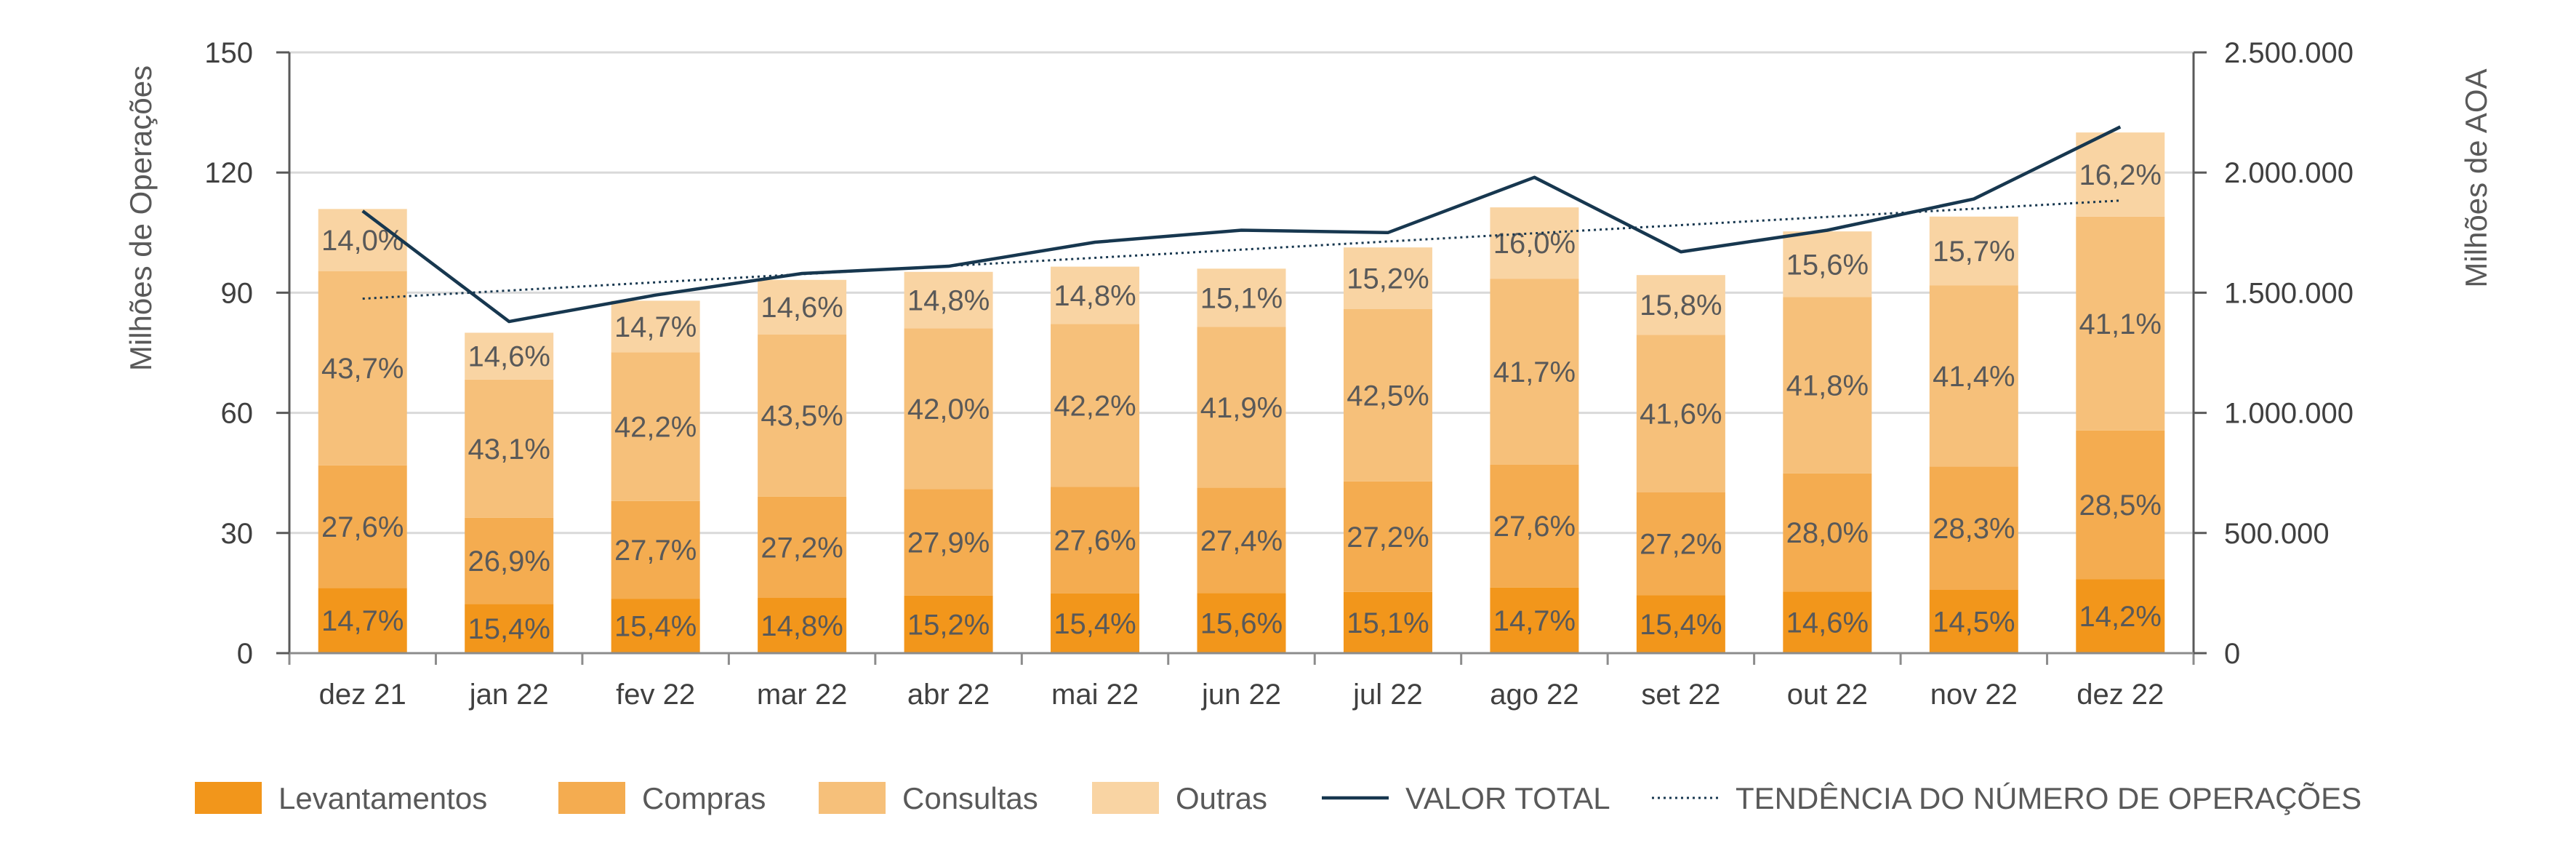 This screenshot has width=2576, height=859. I want to click on x-tick-label: jul 22, so click(1387, 695).